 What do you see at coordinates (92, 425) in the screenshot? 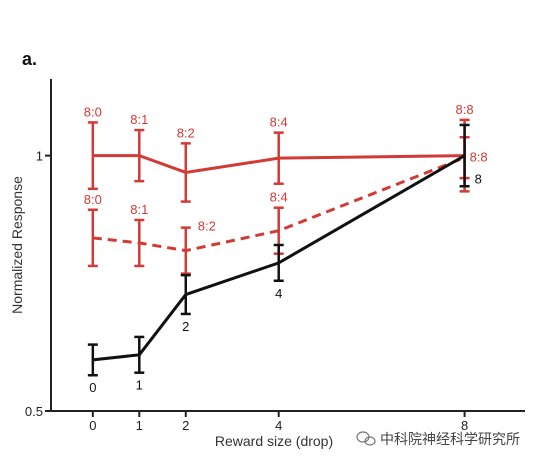
I see `x-tick-label: 0` at bounding box center [92, 425].